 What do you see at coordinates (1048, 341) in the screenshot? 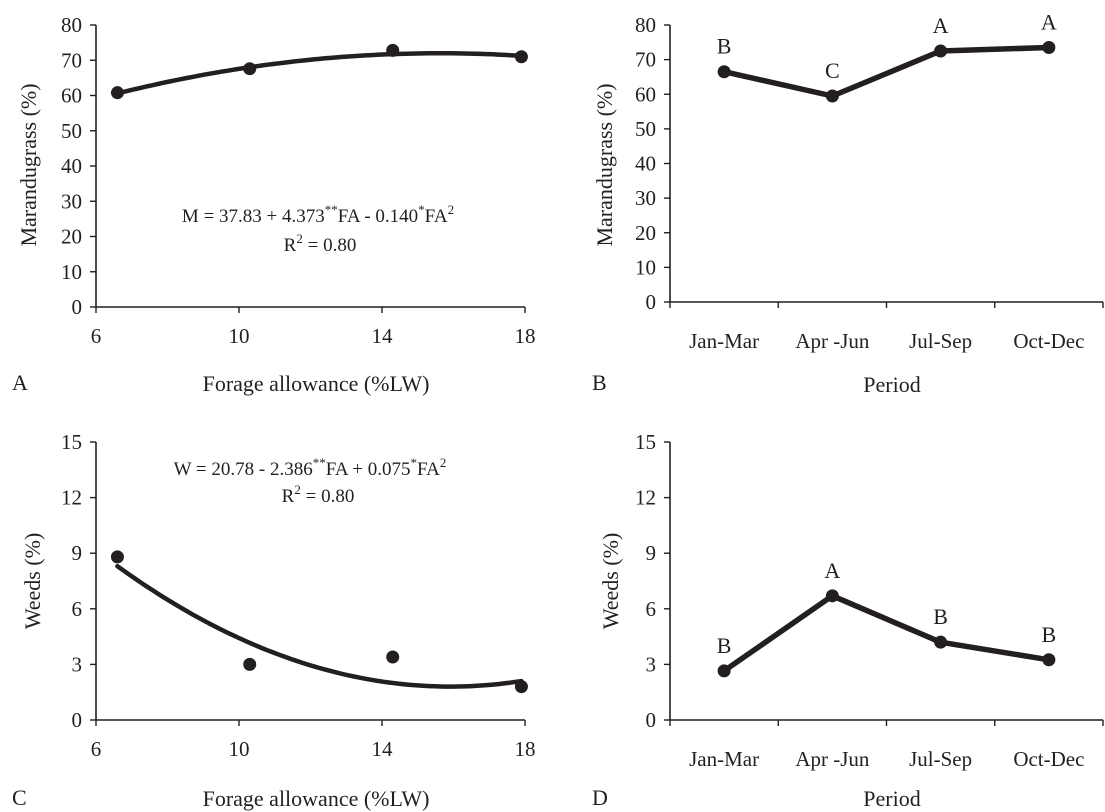
I see `panel-b-x-tick-label: Oct-Dec` at bounding box center [1048, 341].